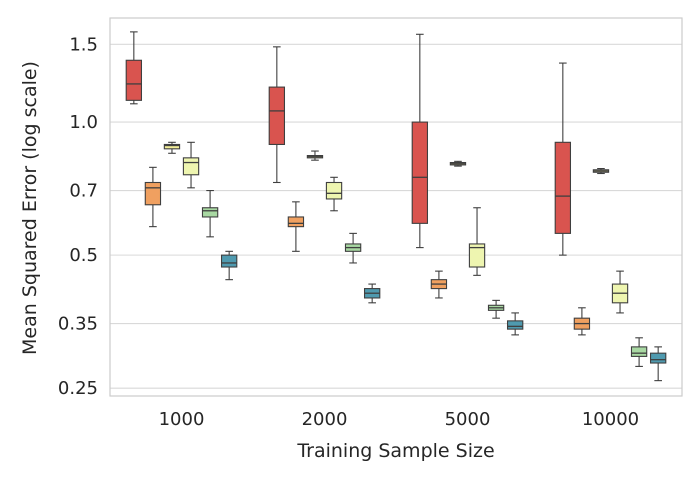 The image size is (700, 480). What do you see at coordinates (468, 419) in the screenshot?
I see `x-tick-label: 5000` at bounding box center [468, 419].